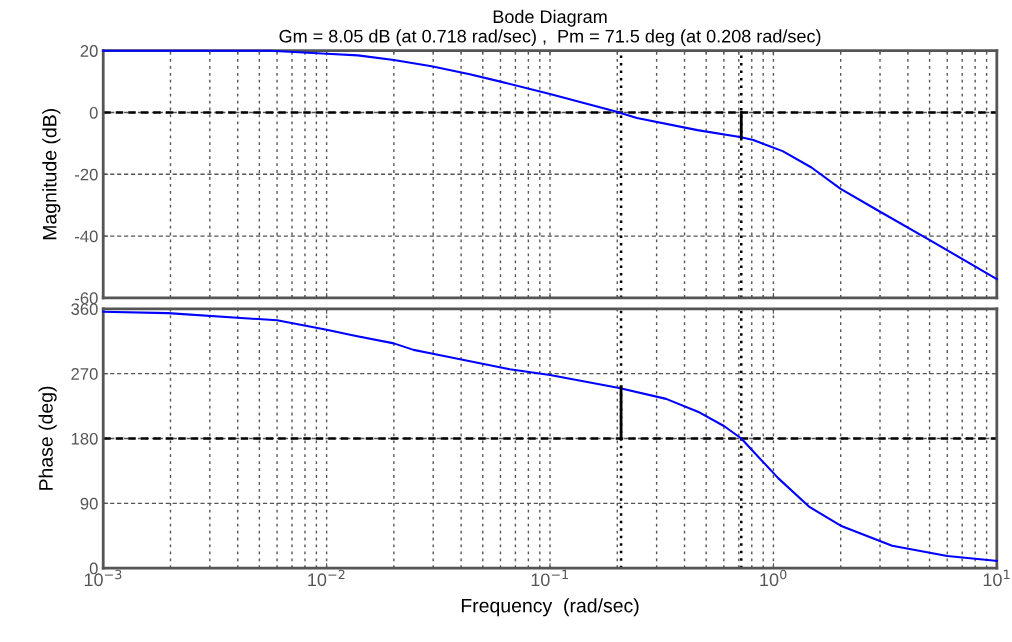 This screenshot has width=1012, height=642. I want to click on x-tick-label: 10$^{0}$, so click(773, 578).